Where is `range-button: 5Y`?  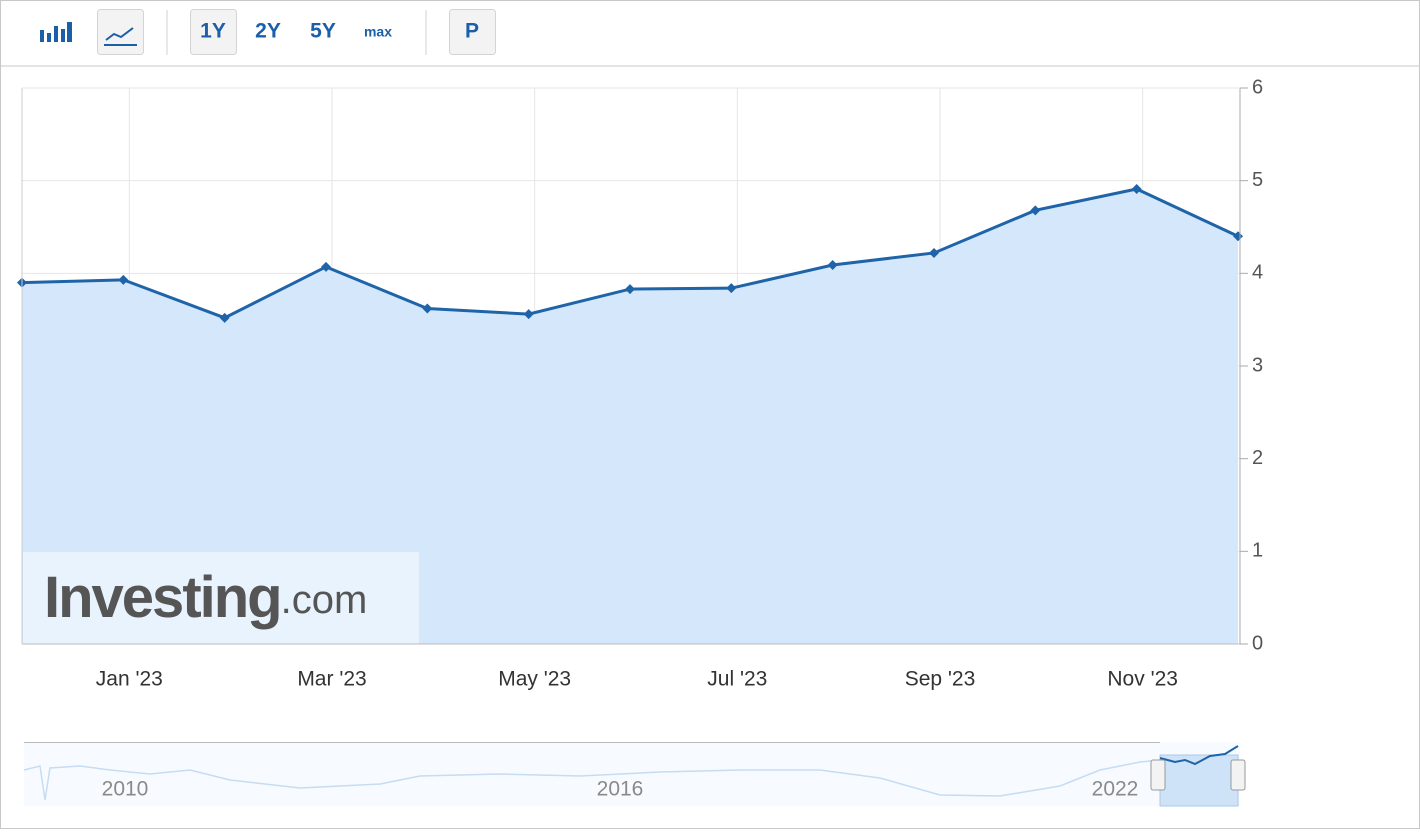 range-button: 5Y is located at coordinates (323, 31).